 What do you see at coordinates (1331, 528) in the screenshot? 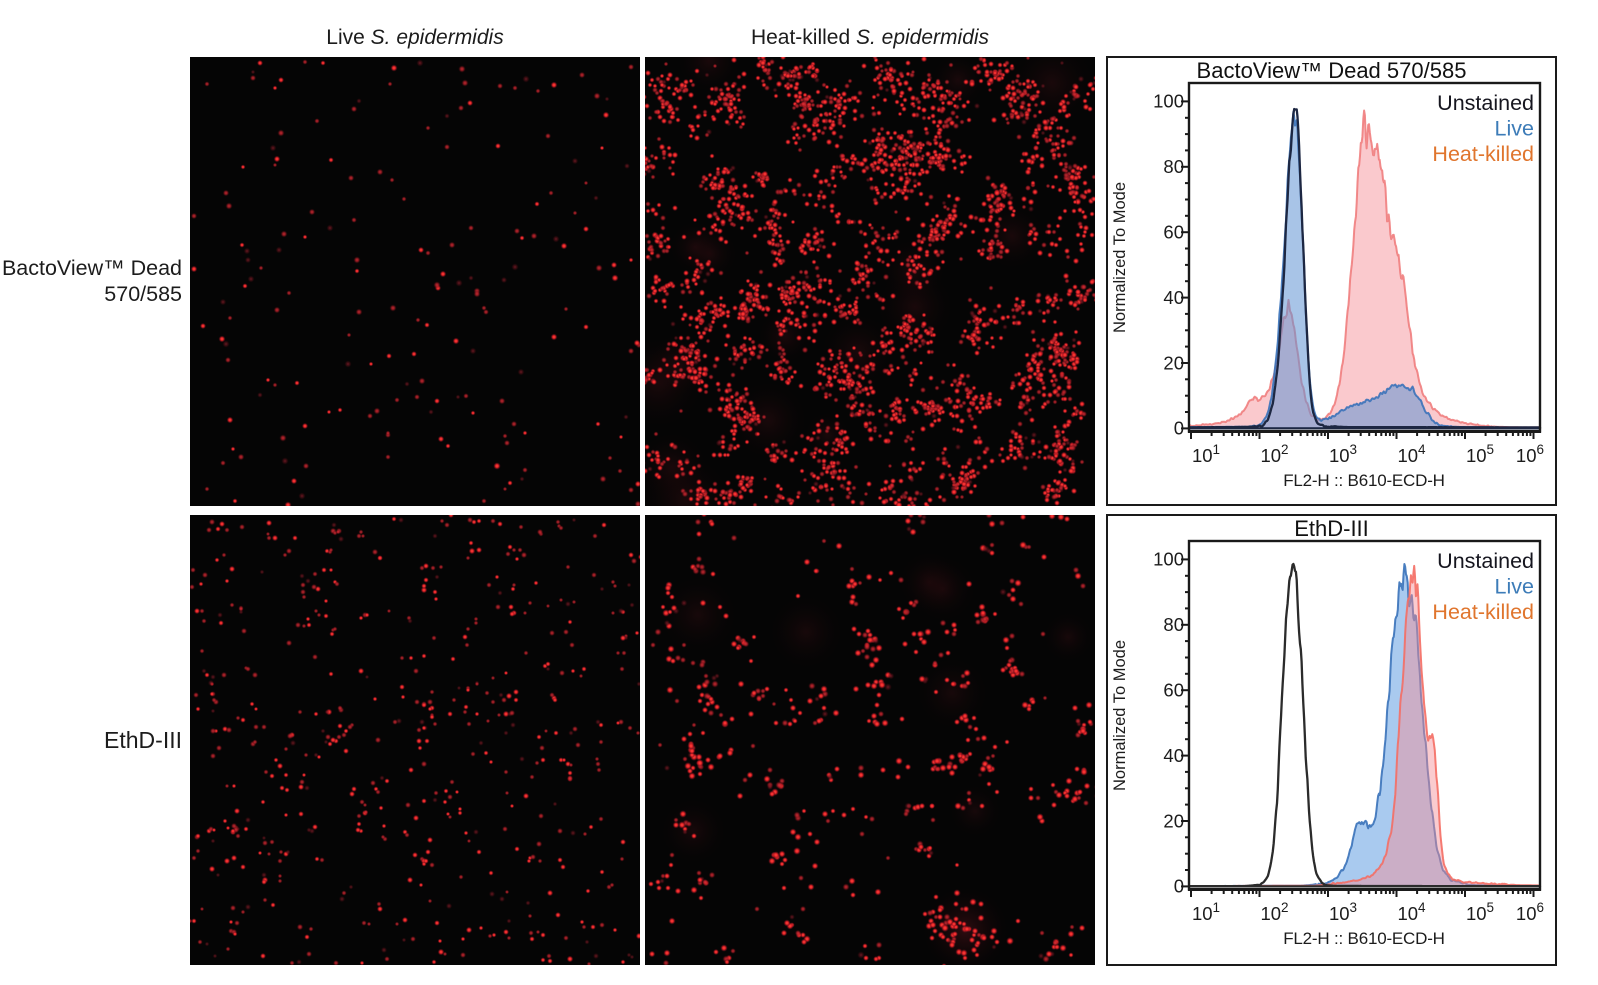
I see `svg-text: EthD-III` at bounding box center [1331, 528].